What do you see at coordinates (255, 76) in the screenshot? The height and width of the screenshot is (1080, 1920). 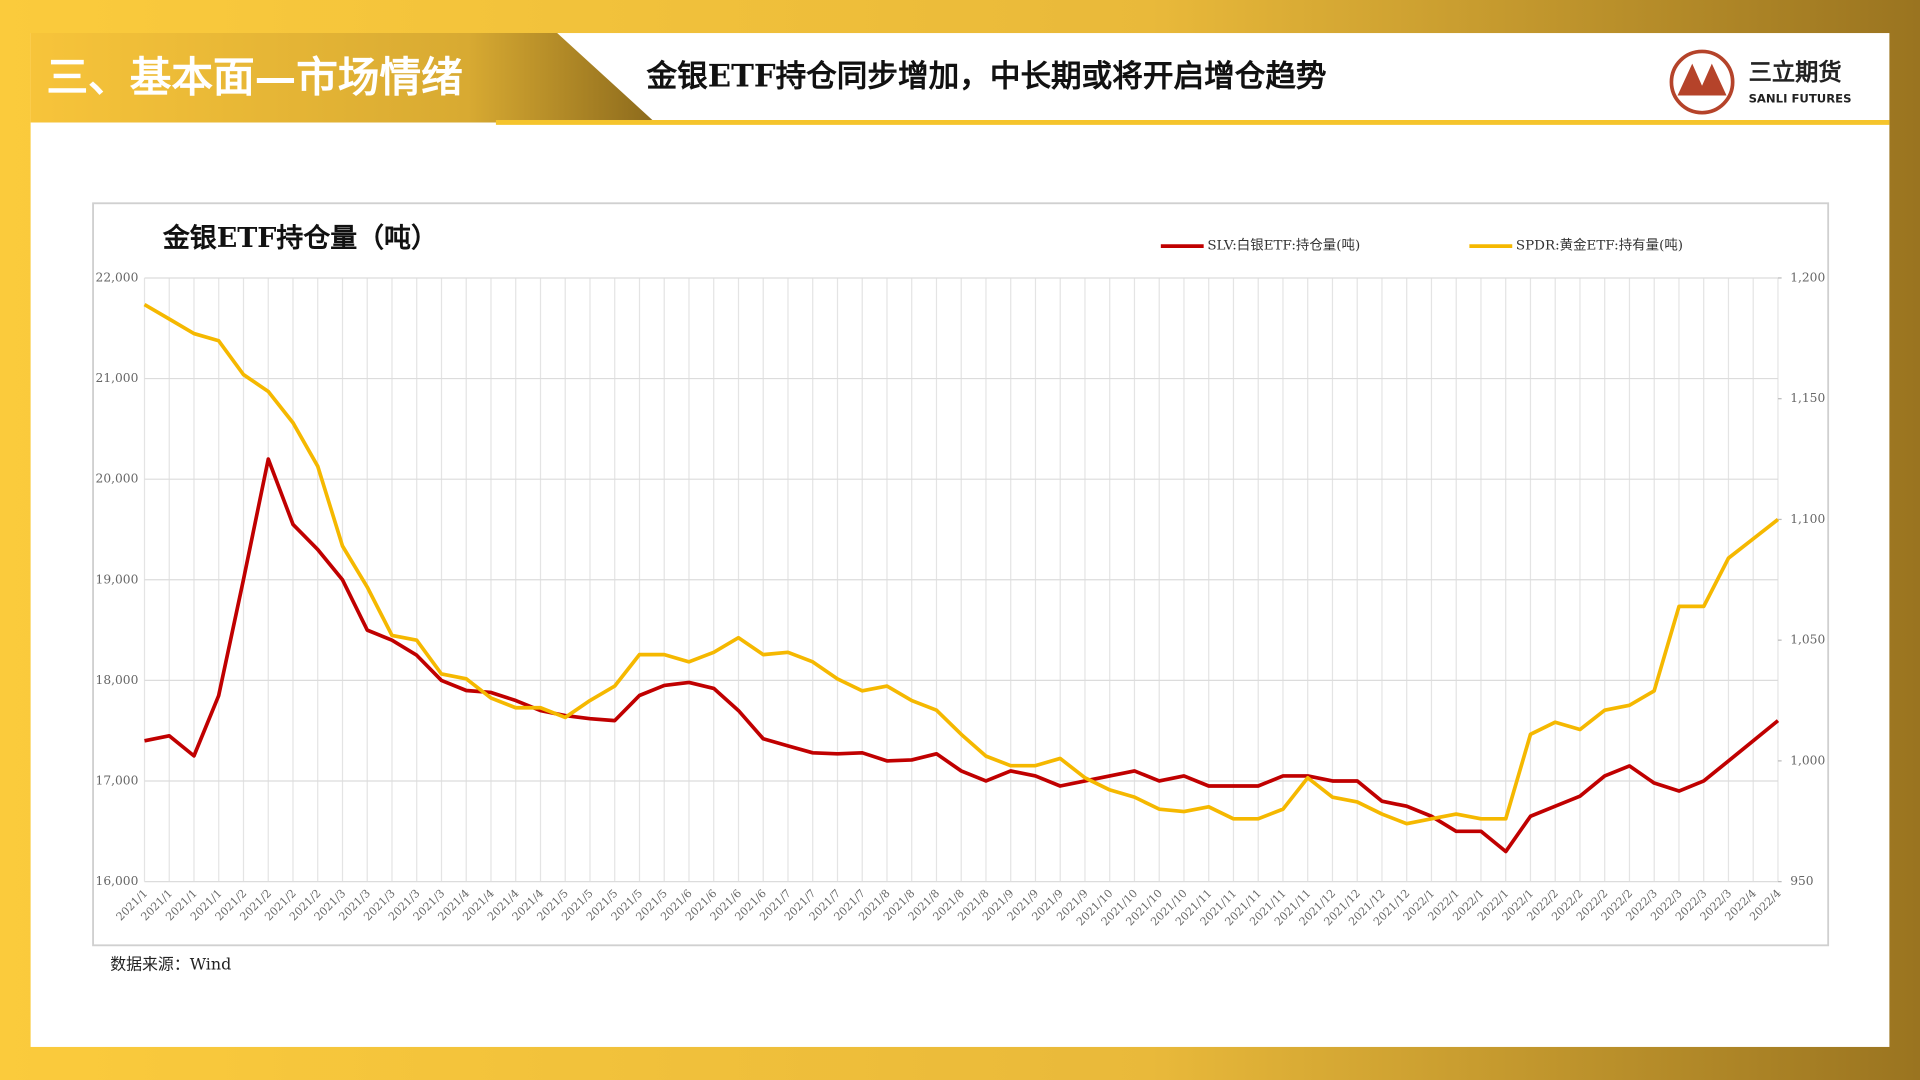 I see `section-title: 三、基本面—市场情绪` at bounding box center [255, 76].